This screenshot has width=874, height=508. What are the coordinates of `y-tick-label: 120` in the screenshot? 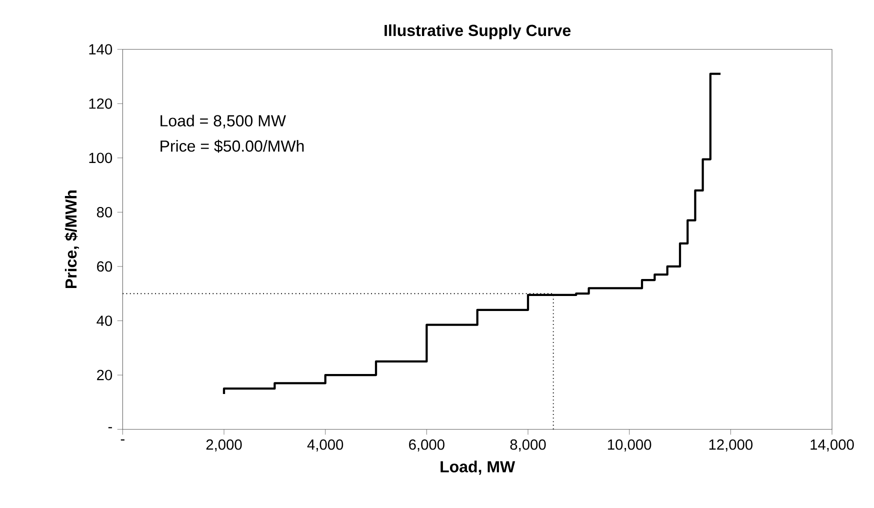 It's located at (100, 103).